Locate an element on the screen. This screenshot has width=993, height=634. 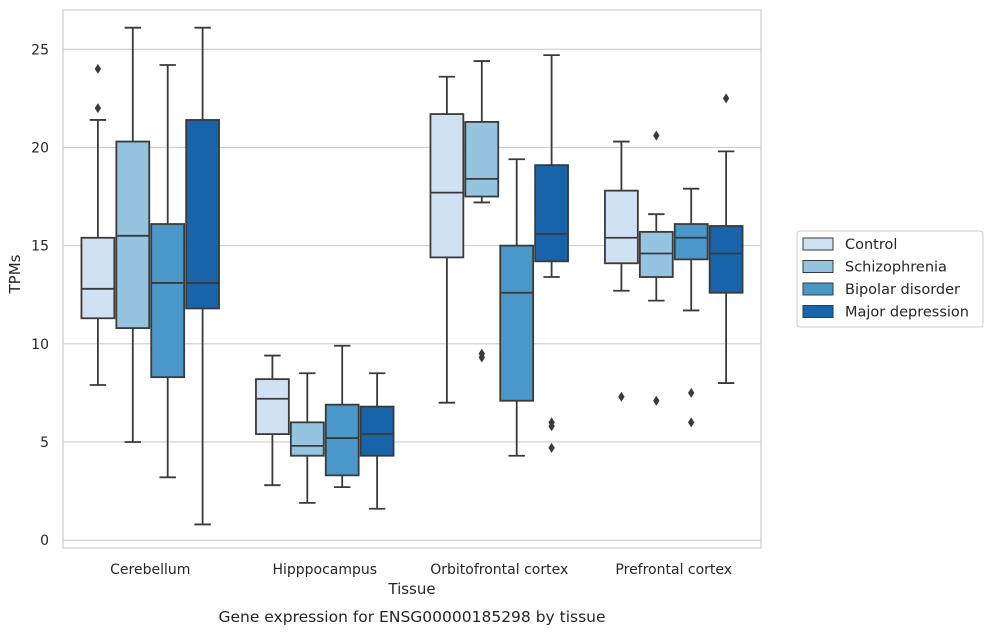
y-tick-label: 10 is located at coordinates (40, 345).